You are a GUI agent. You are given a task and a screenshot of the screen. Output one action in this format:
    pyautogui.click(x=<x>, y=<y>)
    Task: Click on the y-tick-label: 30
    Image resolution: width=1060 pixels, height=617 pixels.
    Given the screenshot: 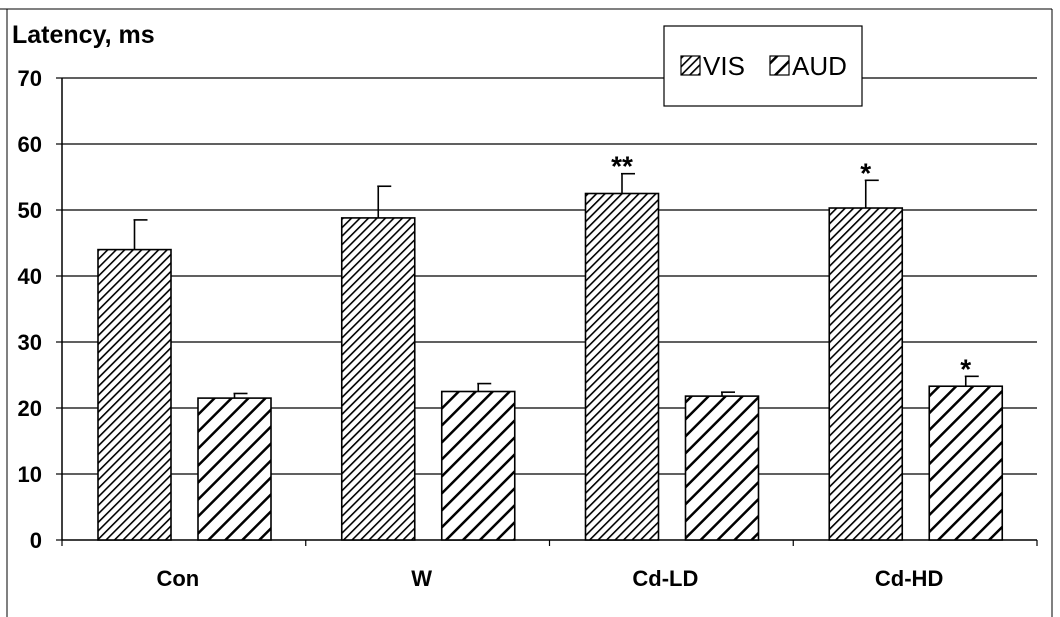 What is the action you would take?
    pyautogui.click(x=30, y=342)
    